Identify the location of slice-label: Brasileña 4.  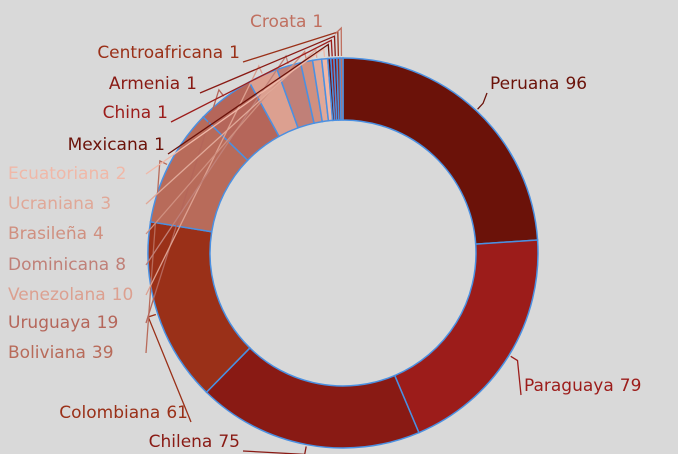
(56, 234).